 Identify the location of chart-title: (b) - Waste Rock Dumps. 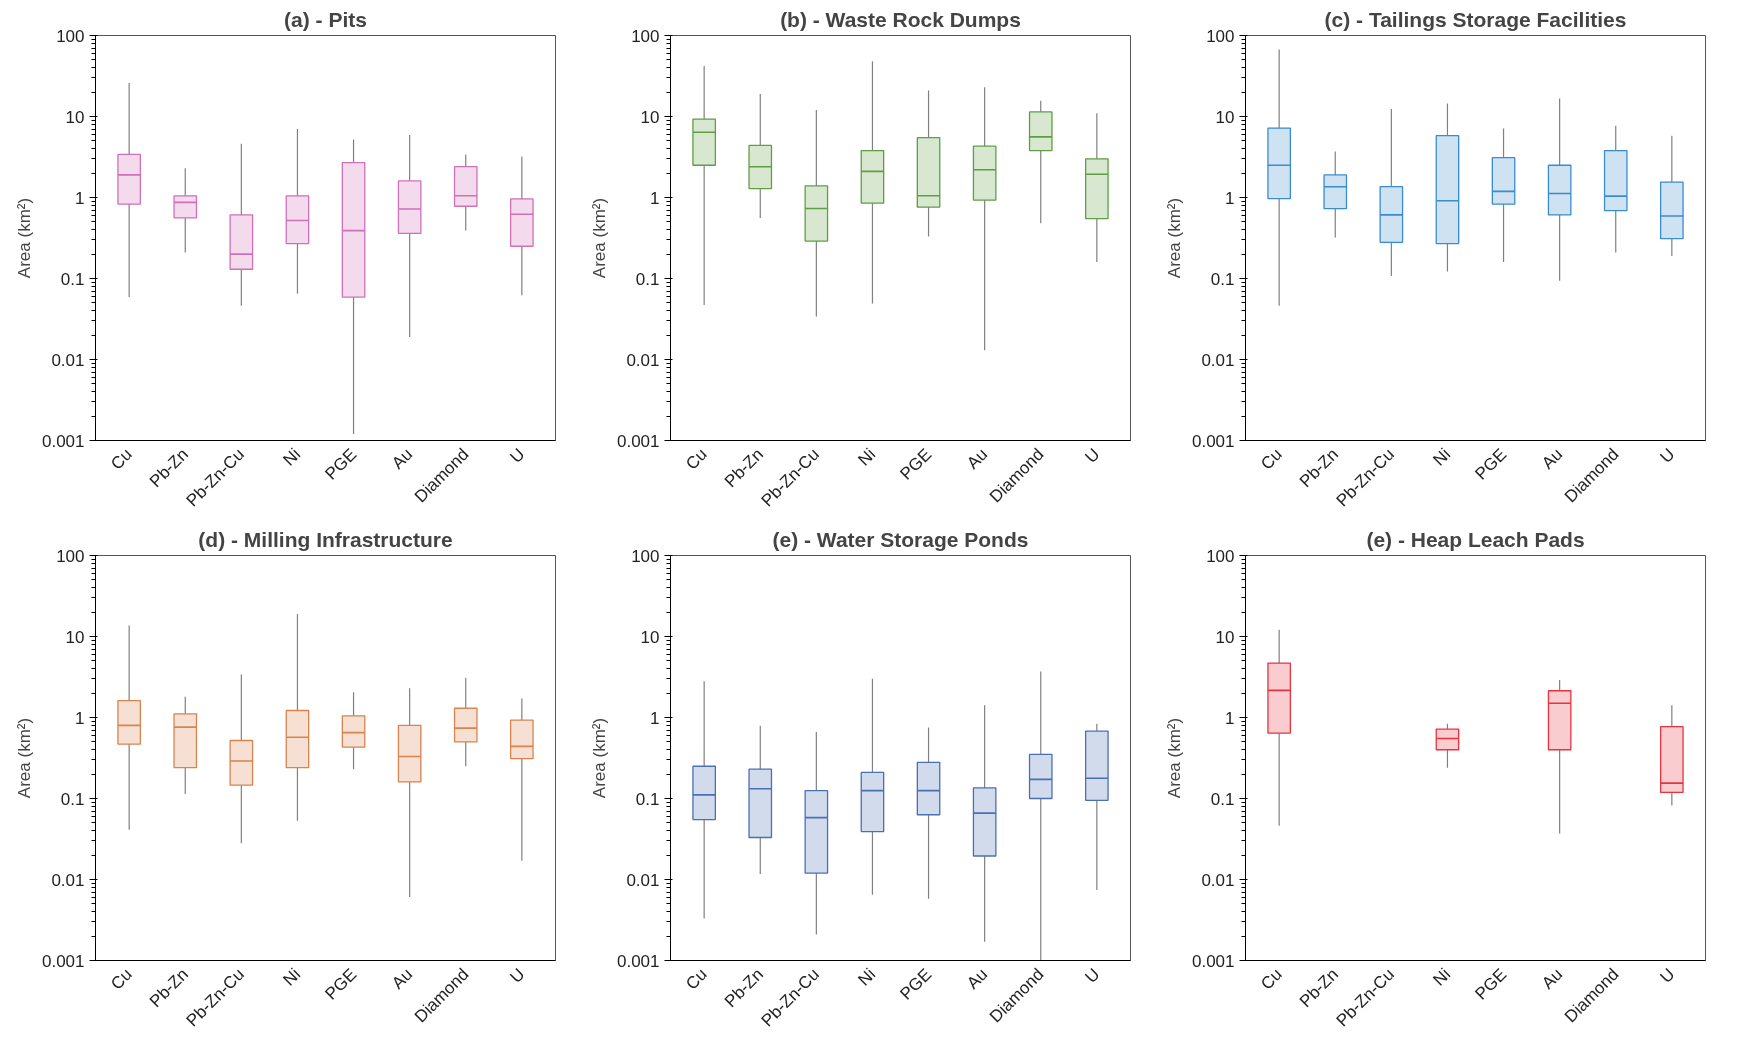
(900, 19).